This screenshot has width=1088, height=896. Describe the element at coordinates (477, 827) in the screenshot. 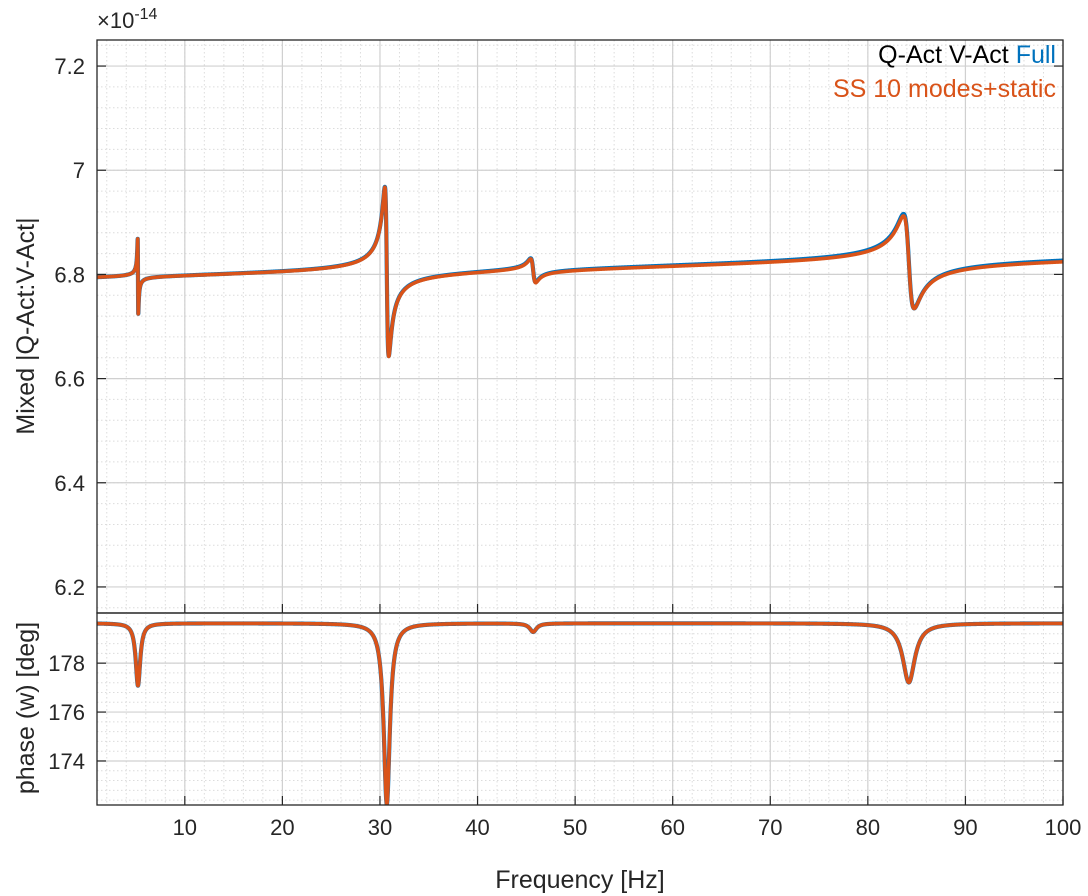

I see `x-tick-label: 40` at that location.